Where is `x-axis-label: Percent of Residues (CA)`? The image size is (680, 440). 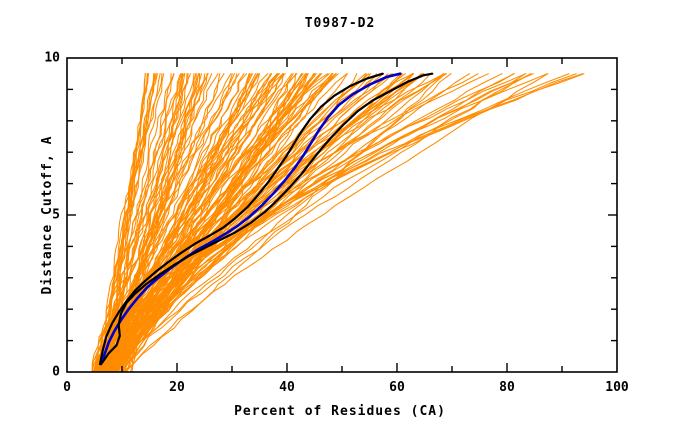
x-axis-label: Percent of Residues (CA) is located at coordinates (340, 411).